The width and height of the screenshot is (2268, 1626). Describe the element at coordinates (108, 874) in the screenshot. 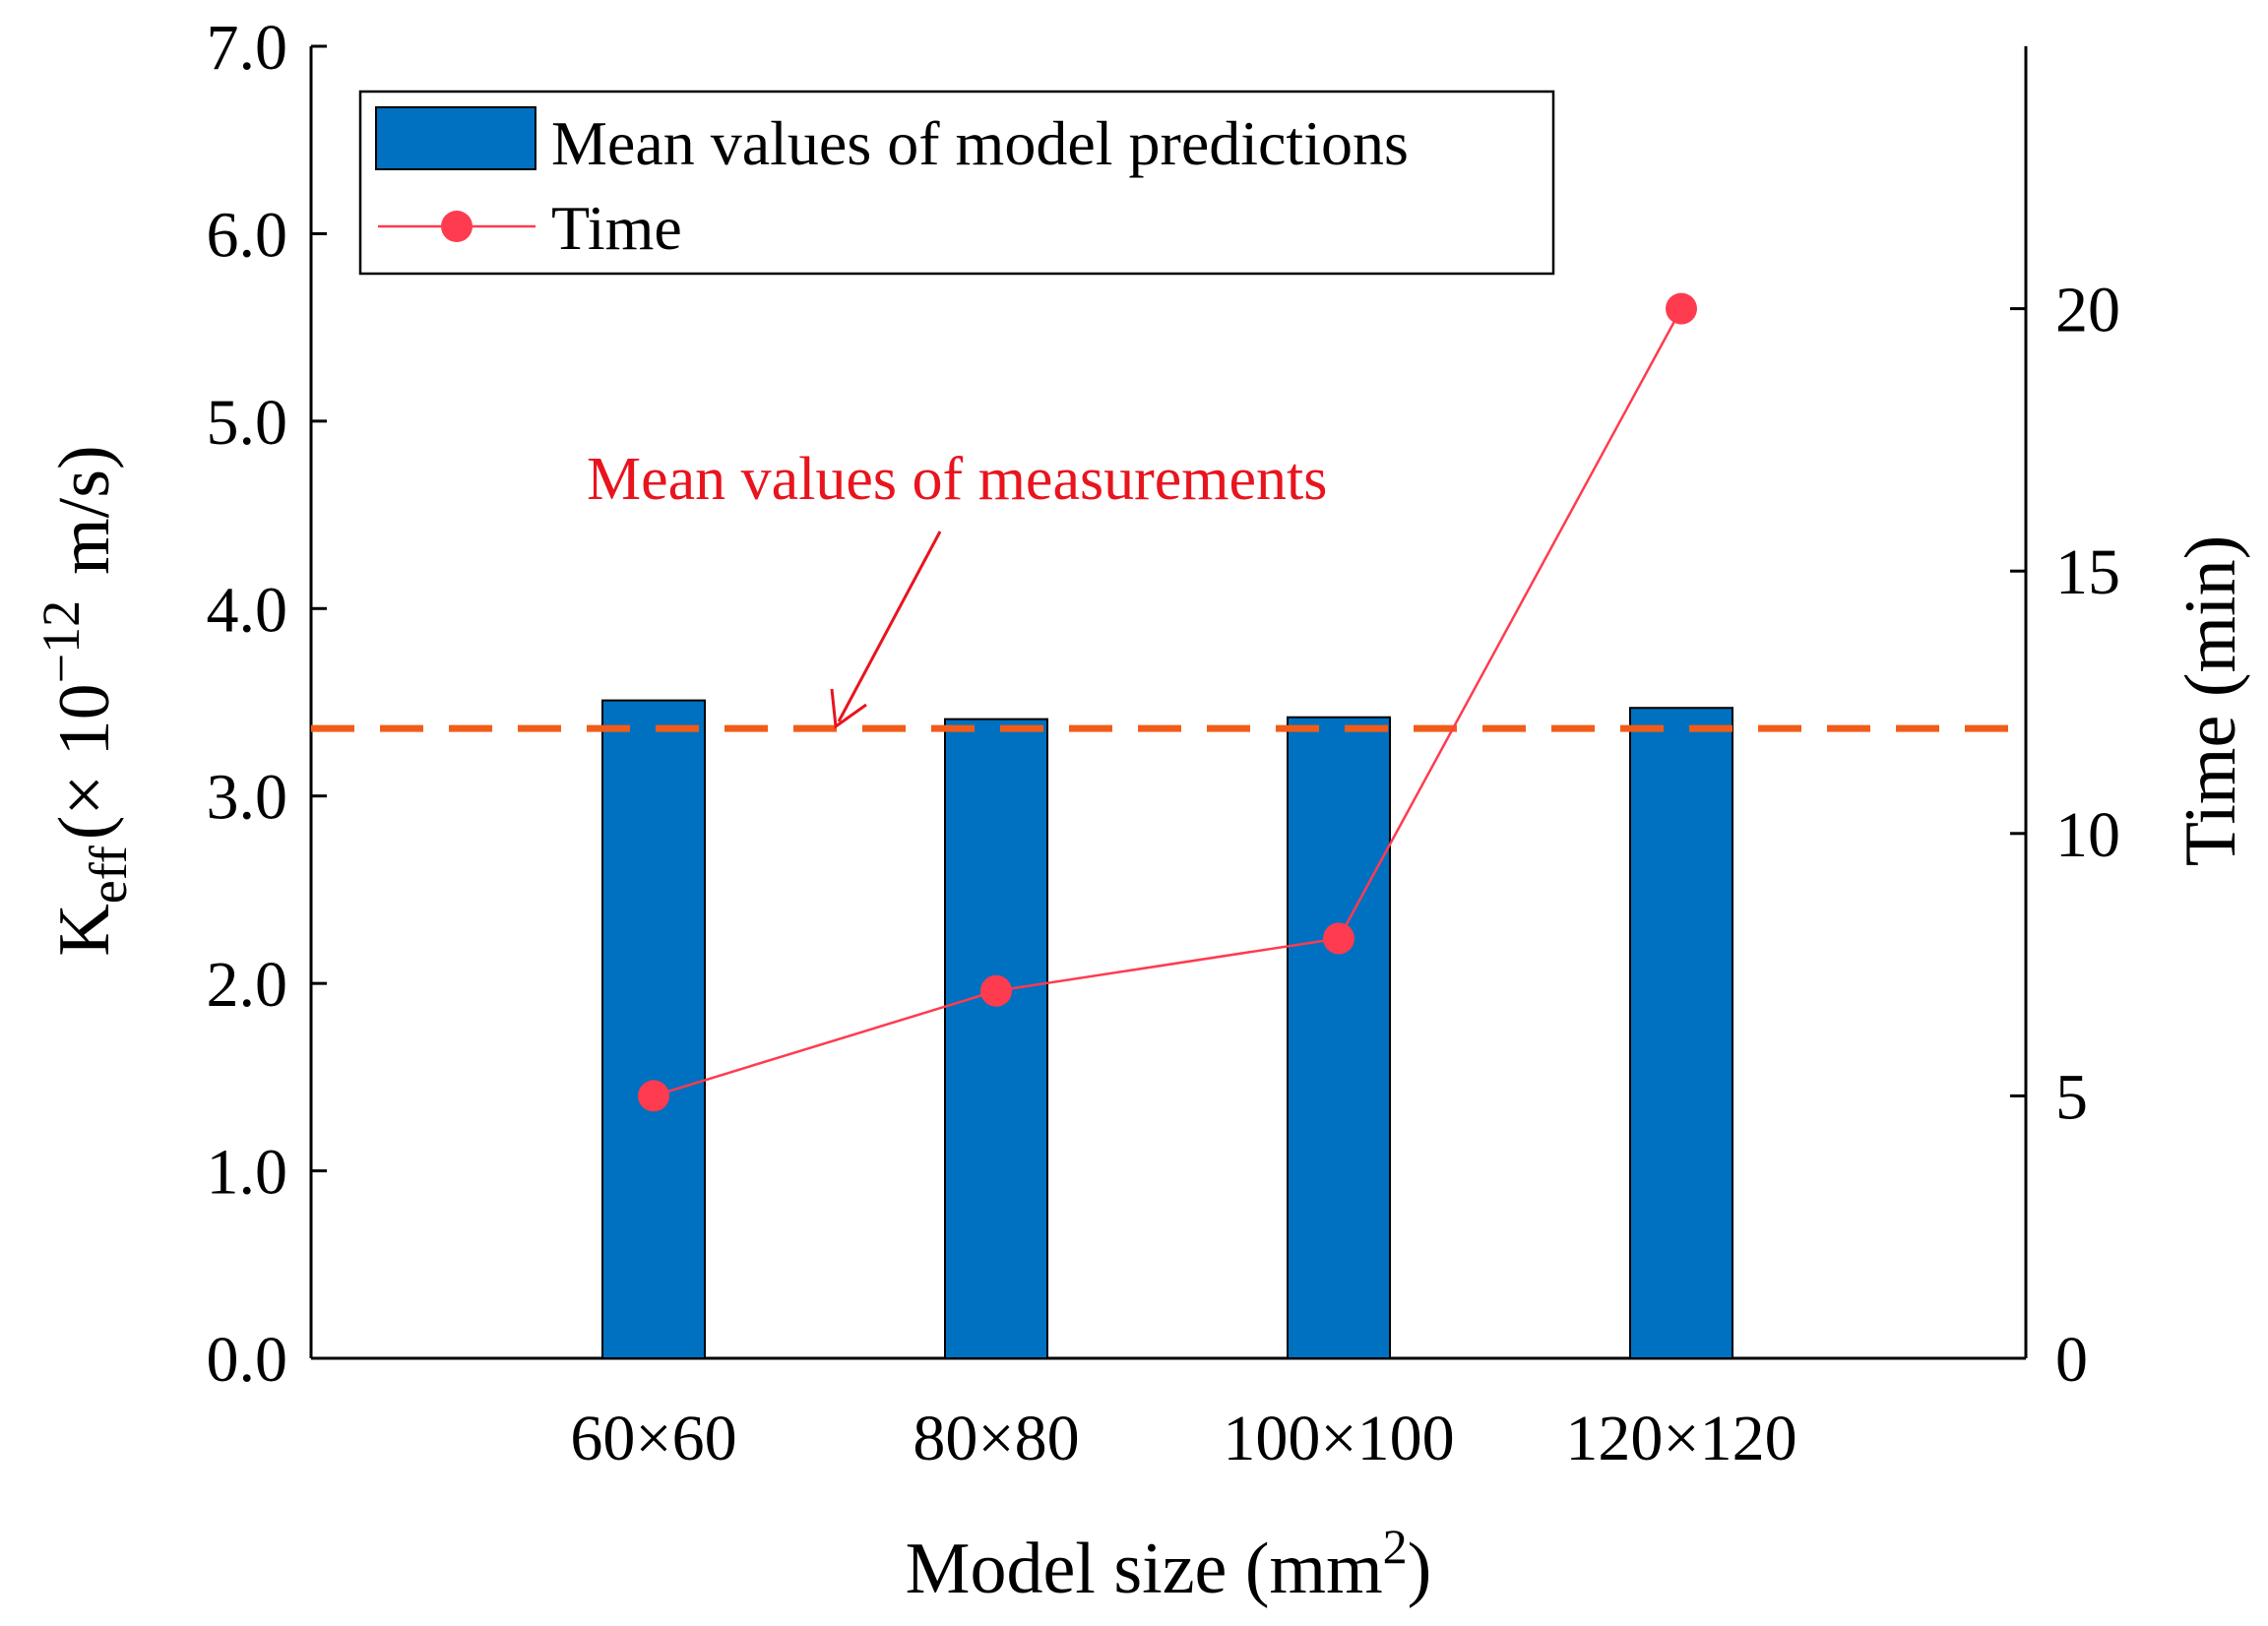

I see `y-axis-left-subscript: eff` at that location.